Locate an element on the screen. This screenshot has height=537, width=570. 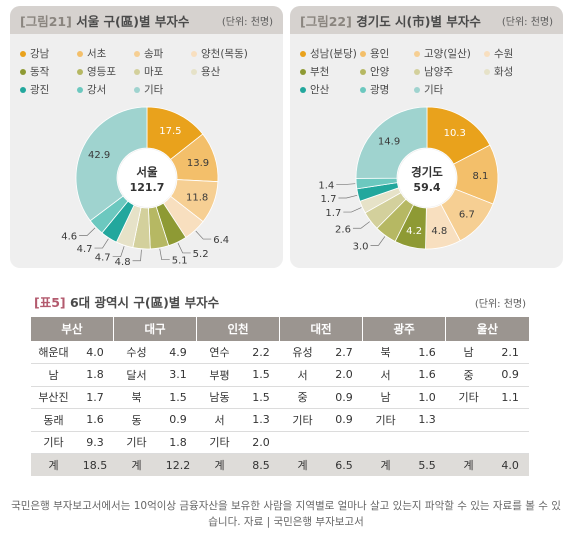
data-label: 4.2 is located at coordinates (414, 231).